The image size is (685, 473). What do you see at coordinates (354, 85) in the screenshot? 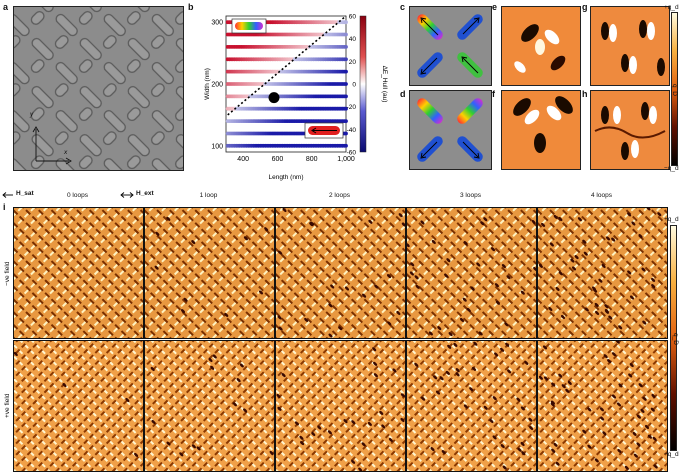
I see `colorbar-b-tick: 0` at bounding box center [354, 85].